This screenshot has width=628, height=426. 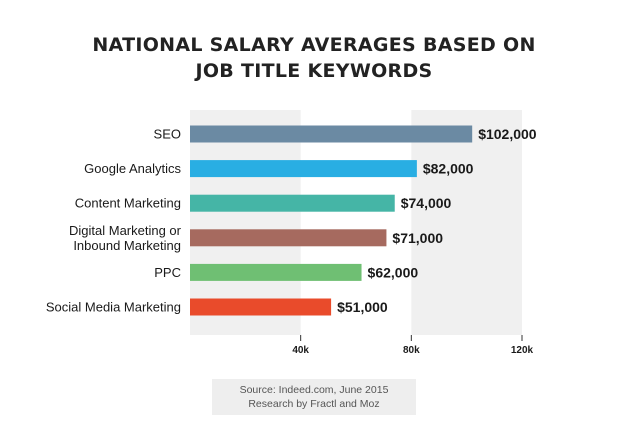 I want to click on source-line-2: Research by Fractl and Moz, so click(x=314, y=404).